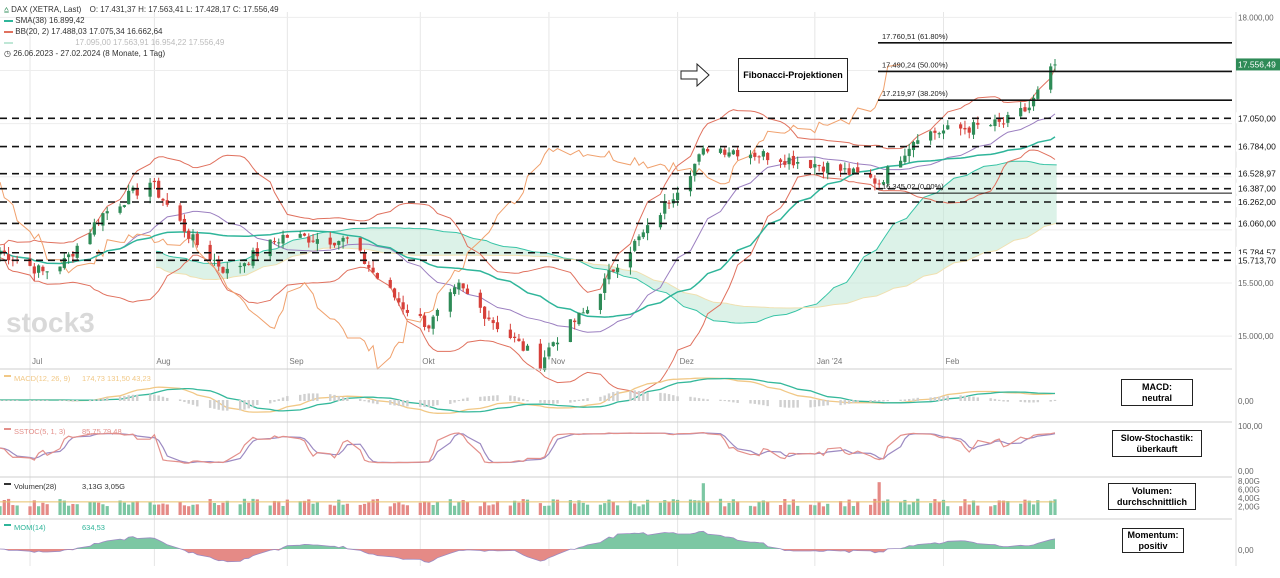  I want to click on bb-legend-icon, so click(8, 31).